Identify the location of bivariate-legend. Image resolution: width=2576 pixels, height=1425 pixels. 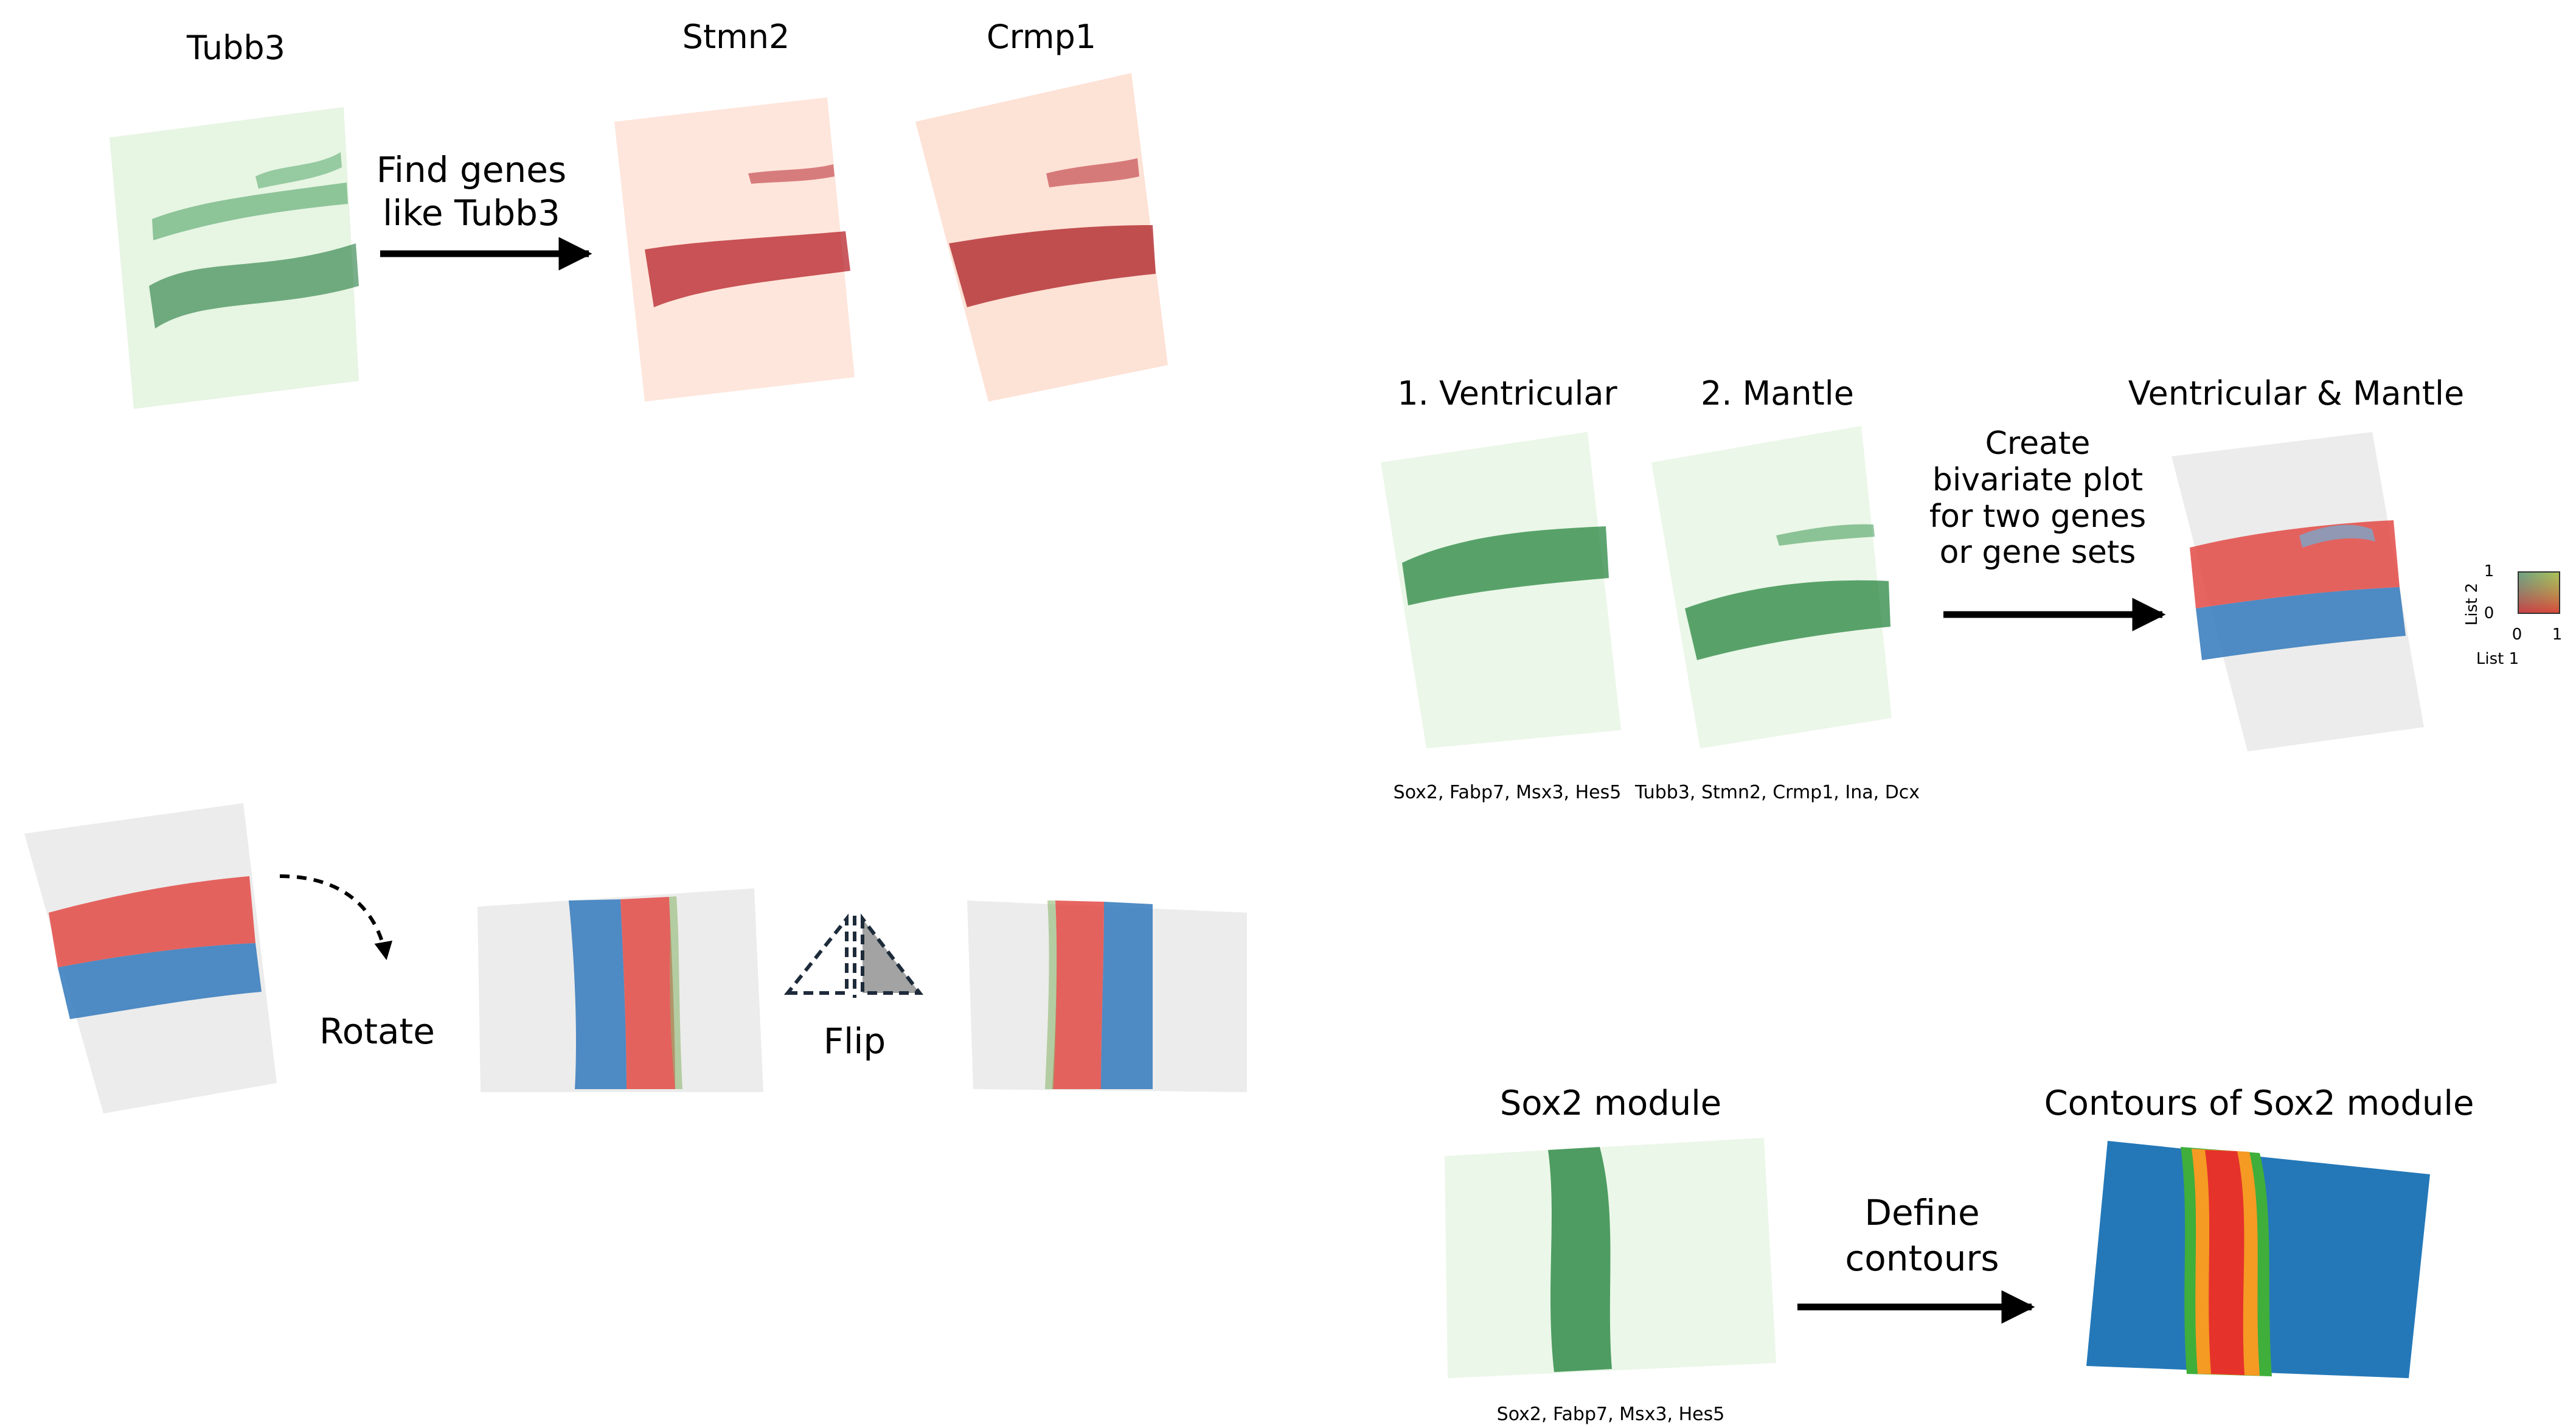
(2539, 592).